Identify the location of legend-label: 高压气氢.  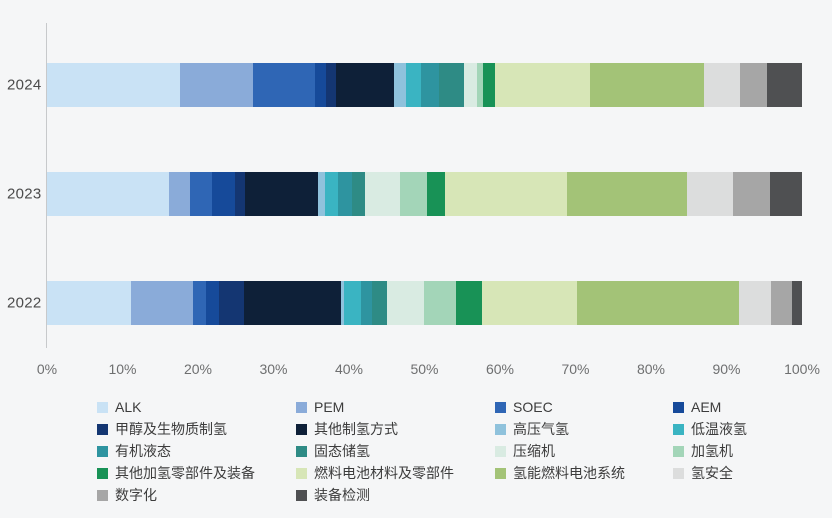
(541, 429).